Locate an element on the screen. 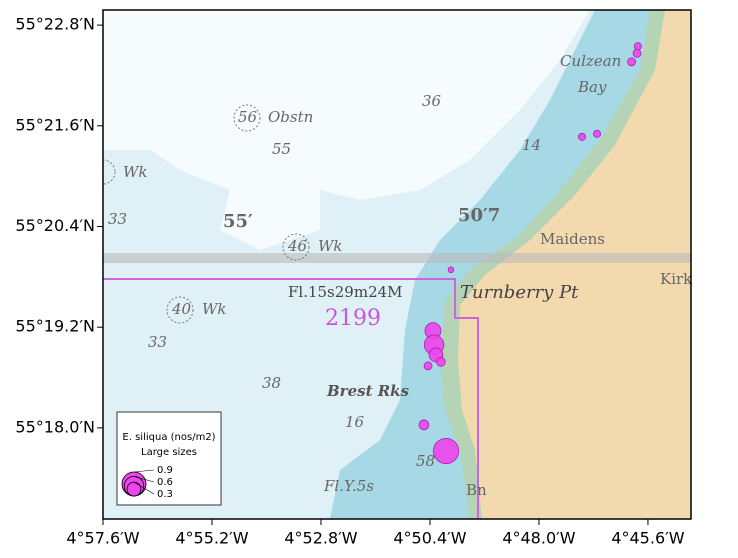 This screenshot has height=558, width=738. map-label: 2199 is located at coordinates (353, 318).